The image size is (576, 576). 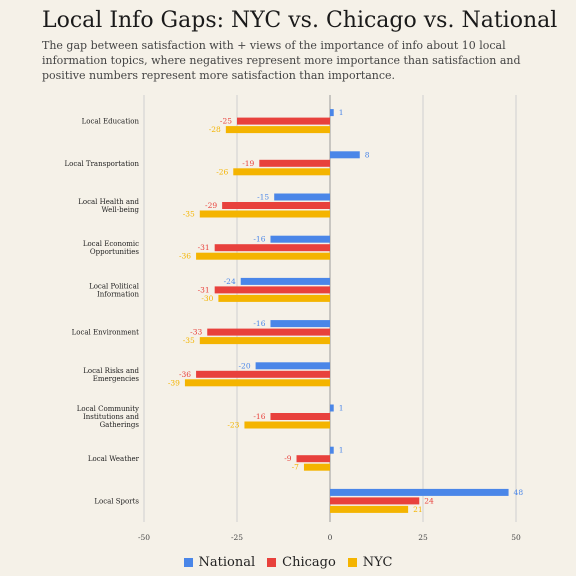 I want to click on data-label-chicago: -33, so click(x=196, y=332).